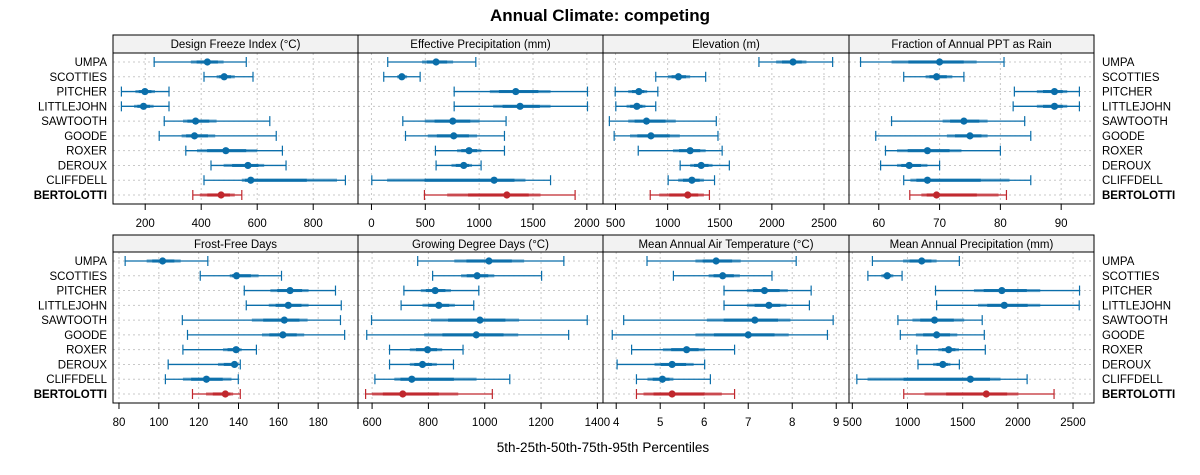 The image size is (1200, 475). I want to click on x-axis-label: 5th-25th-50th-75th-95th Percentiles, so click(603, 447).